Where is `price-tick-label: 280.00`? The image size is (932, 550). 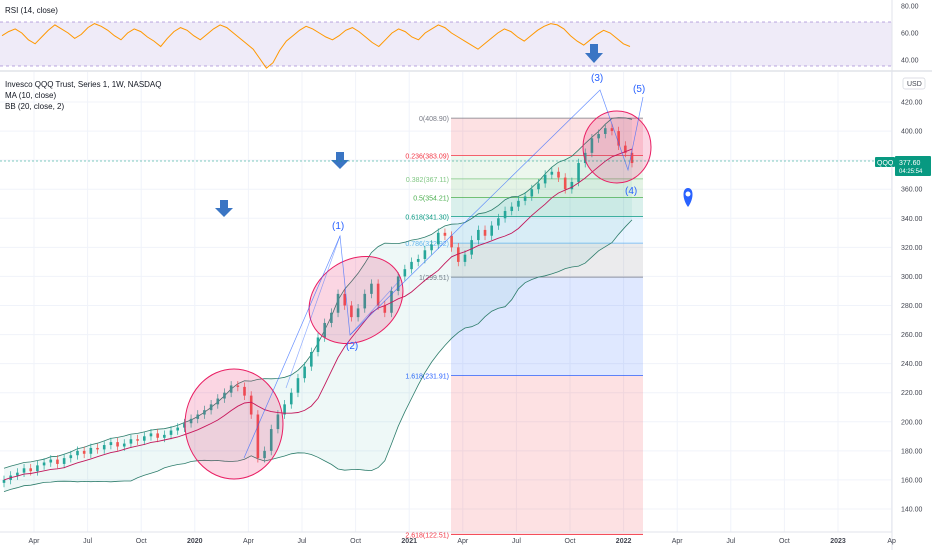
price-tick-label: 280.00 is located at coordinates (912, 306).